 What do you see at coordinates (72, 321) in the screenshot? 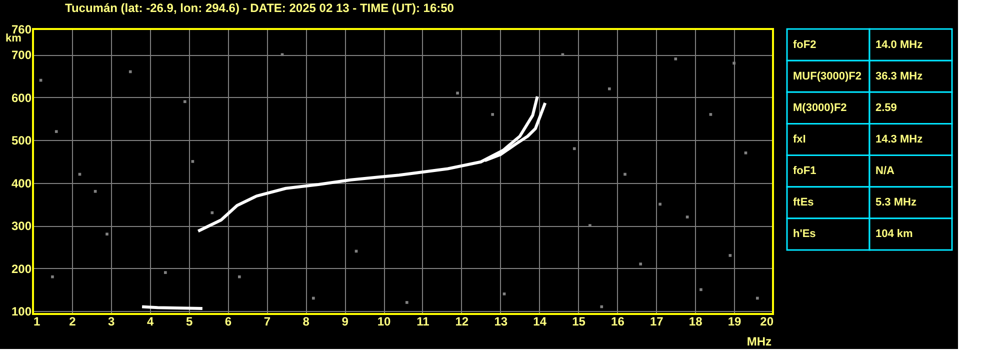
I see `x-tick-label: 2` at bounding box center [72, 321].